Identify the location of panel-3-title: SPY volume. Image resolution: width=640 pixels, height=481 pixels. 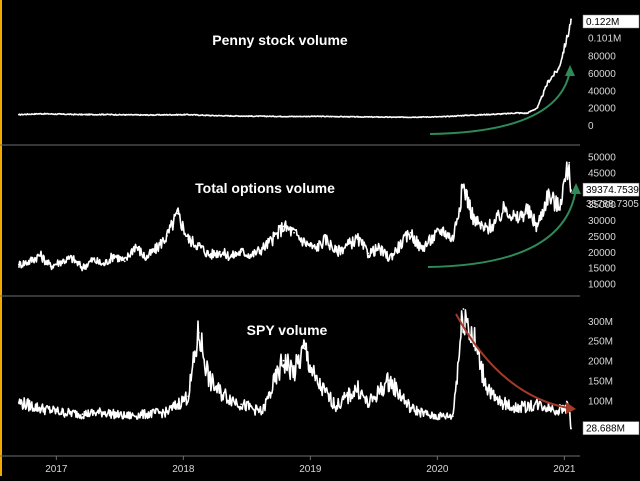
(287, 330).